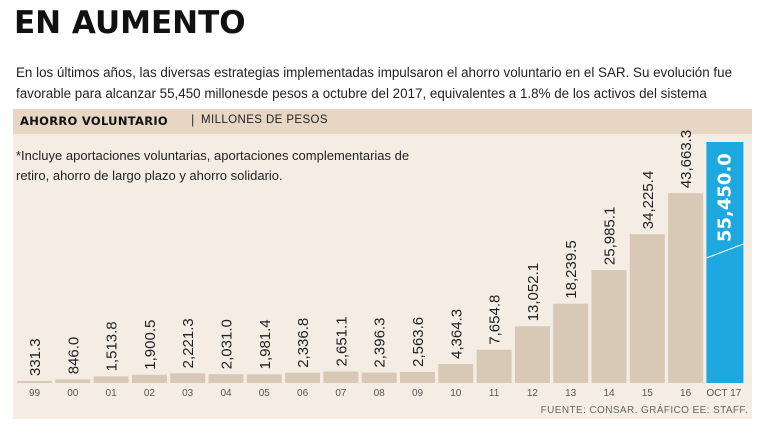 This screenshot has height=433, width=768. Describe the element at coordinates (610, 236) in the screenshot. I see `value-label-14: 25,985.1` at that location.